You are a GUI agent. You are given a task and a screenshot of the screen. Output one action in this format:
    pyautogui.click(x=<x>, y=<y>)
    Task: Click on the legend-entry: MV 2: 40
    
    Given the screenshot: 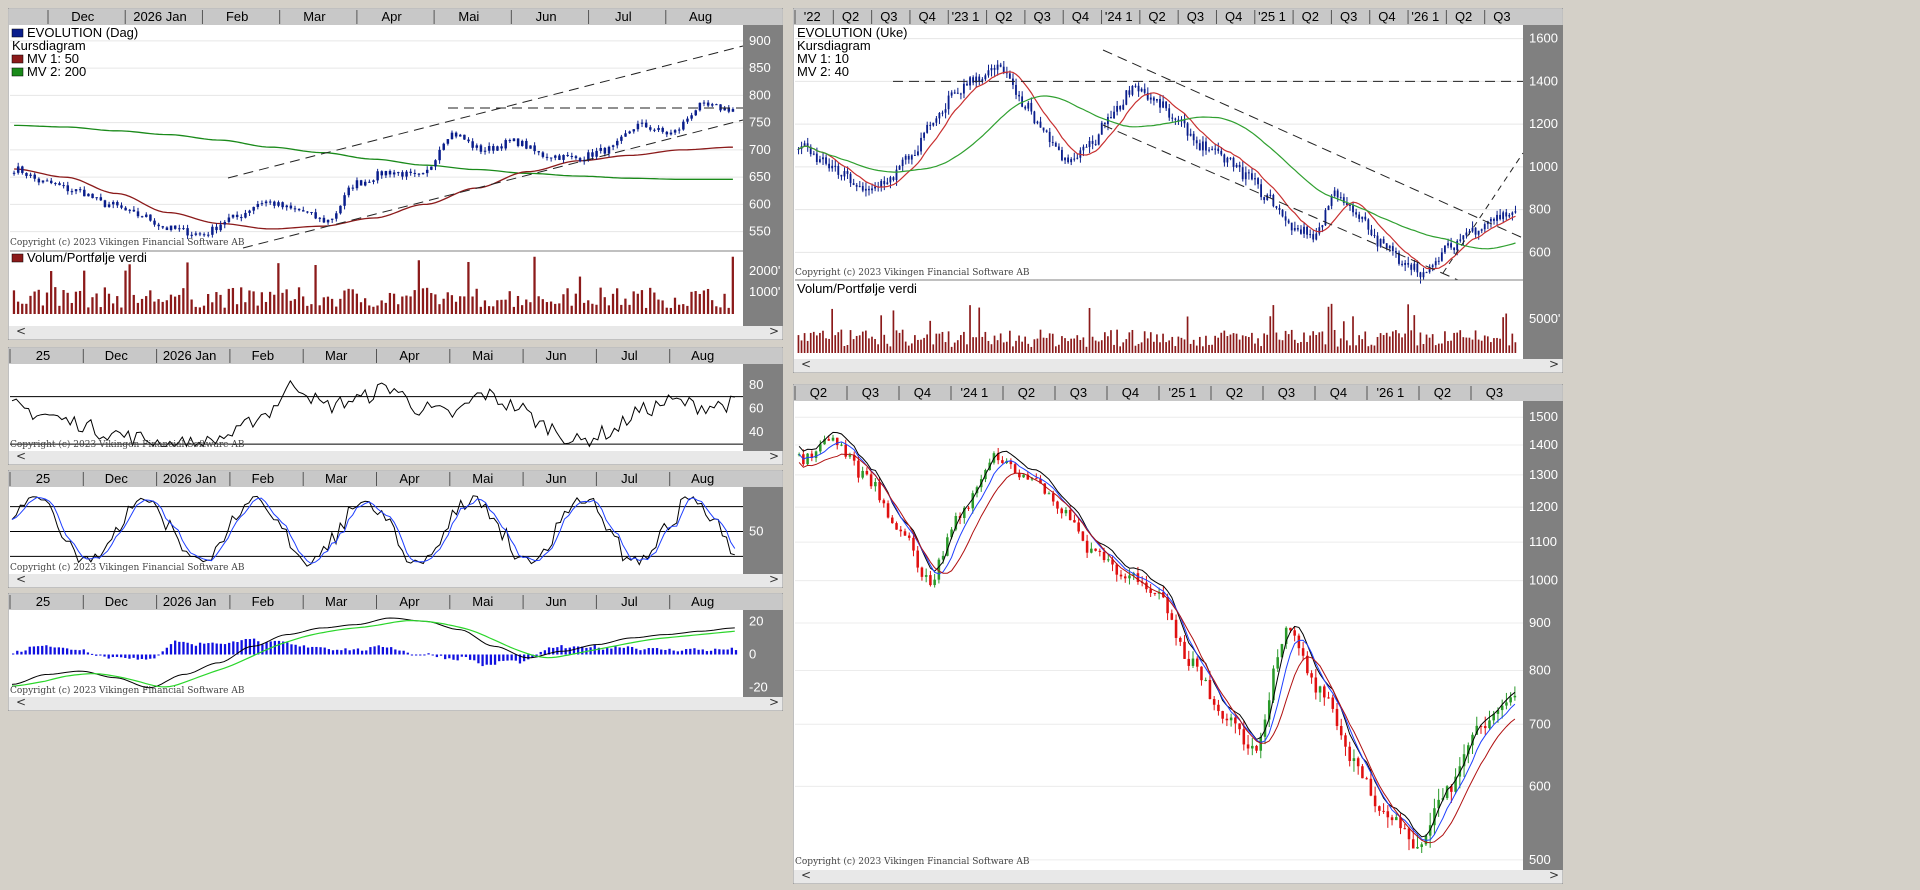 What is the action you would take?
    pyautogui.click(x=823, y=71)
    